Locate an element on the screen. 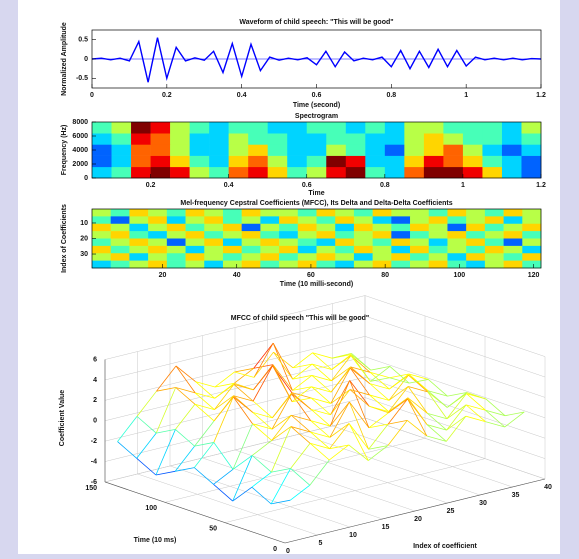 This screenshot has width=579, height=559. y-tick-label: 100 is located at coordinates (151, 508).